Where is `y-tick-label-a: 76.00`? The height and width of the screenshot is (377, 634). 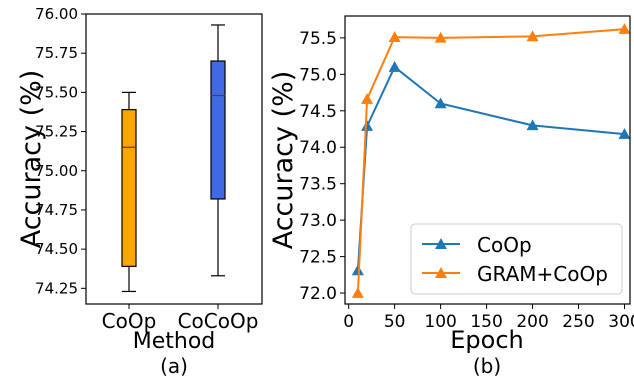
y-tick-label-a: 76.00 is located at coordinates (56, 14).